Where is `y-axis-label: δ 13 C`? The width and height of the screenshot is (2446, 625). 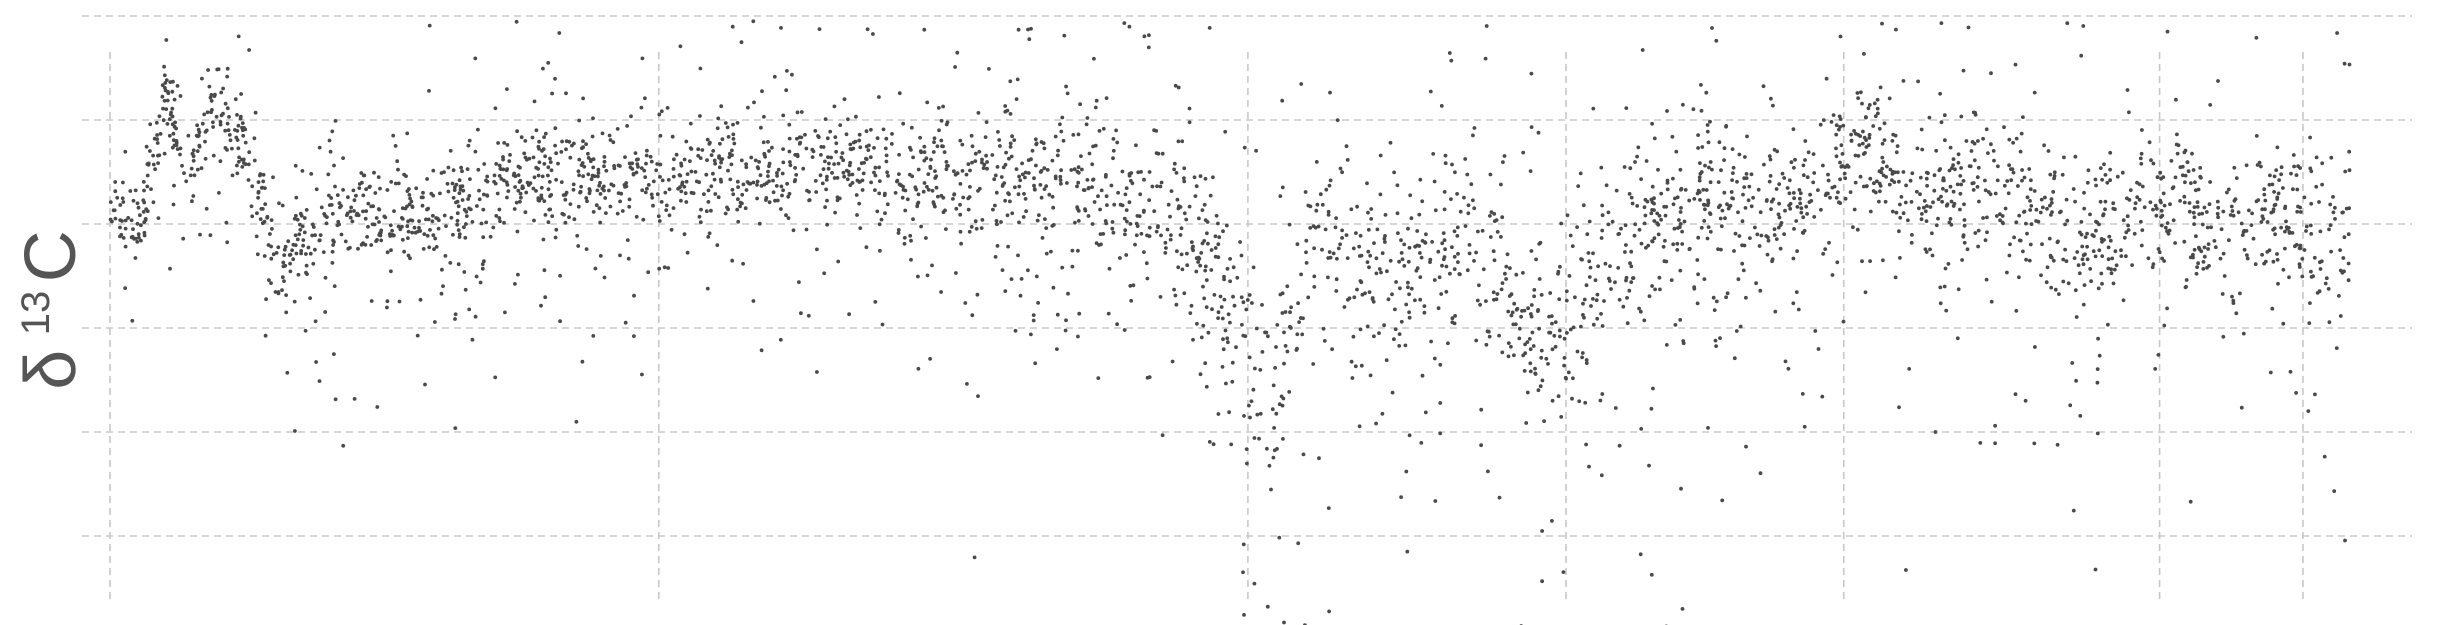
y-axis-label: δ 13 C is located at coordinates (51, 309).